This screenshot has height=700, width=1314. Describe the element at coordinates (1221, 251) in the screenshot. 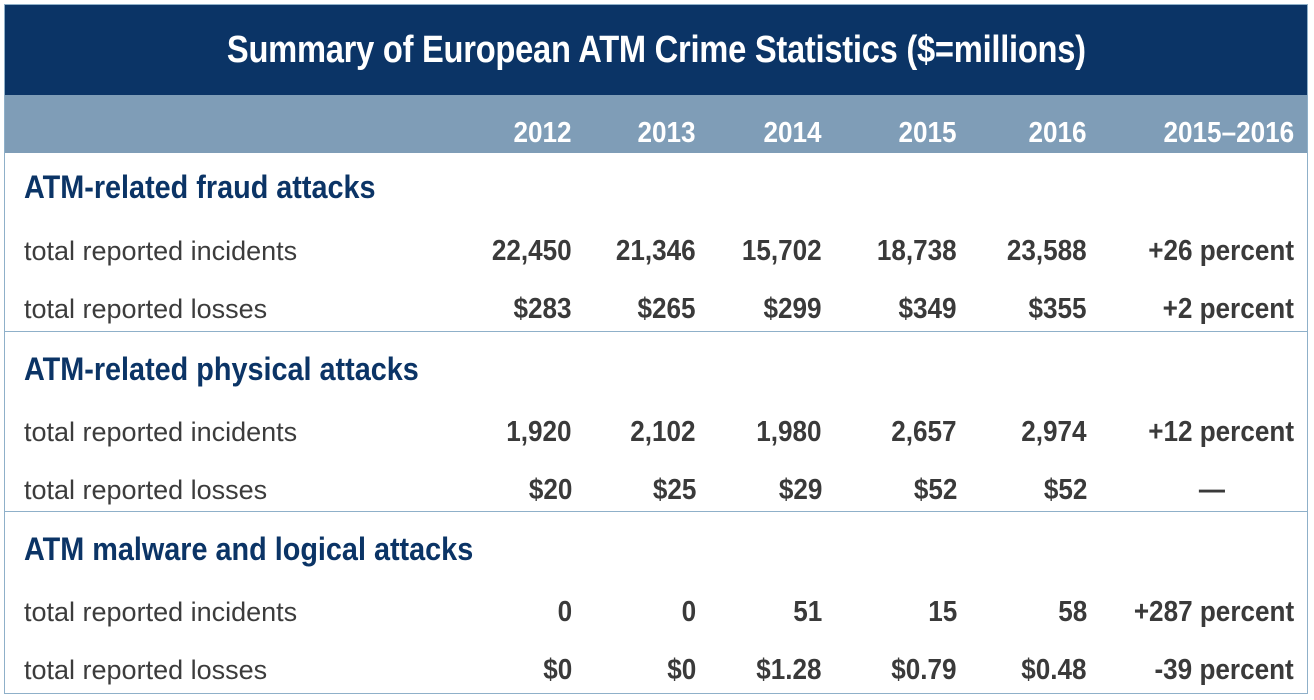

I see `table-cell: +26 percent` at that location.